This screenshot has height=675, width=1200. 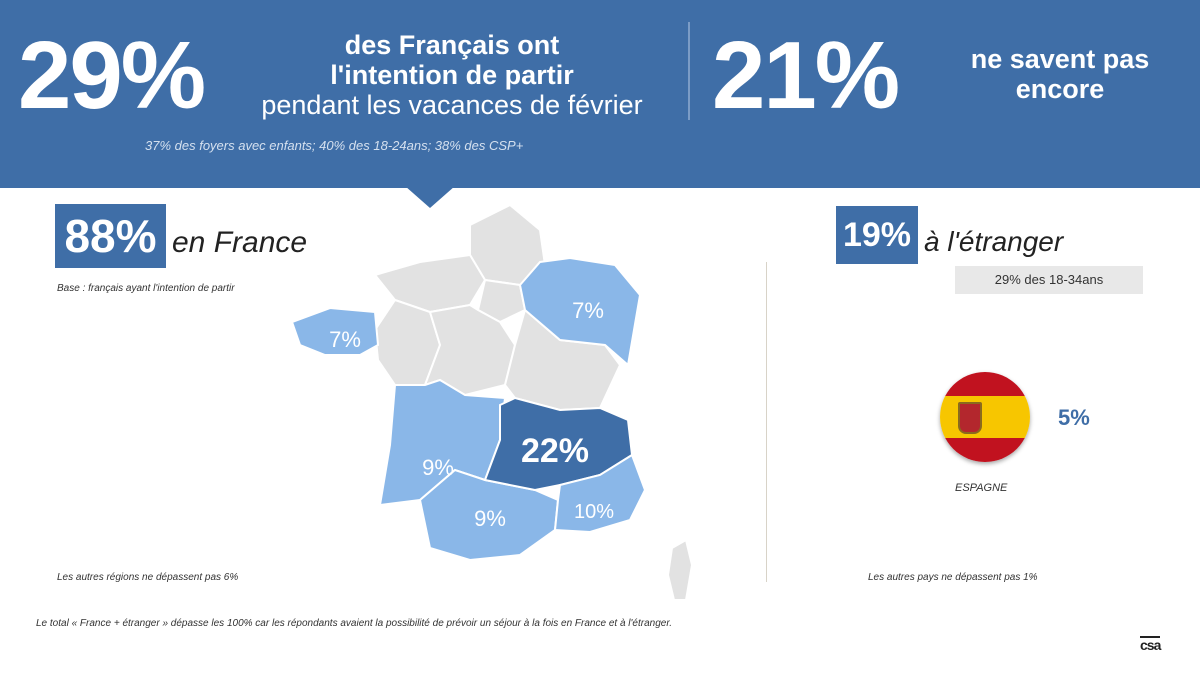 What do you see at coordinates (877, 235) in the screenshot?
I see `abroad-percentage-box: 19%` at bounding box center [877, 235].